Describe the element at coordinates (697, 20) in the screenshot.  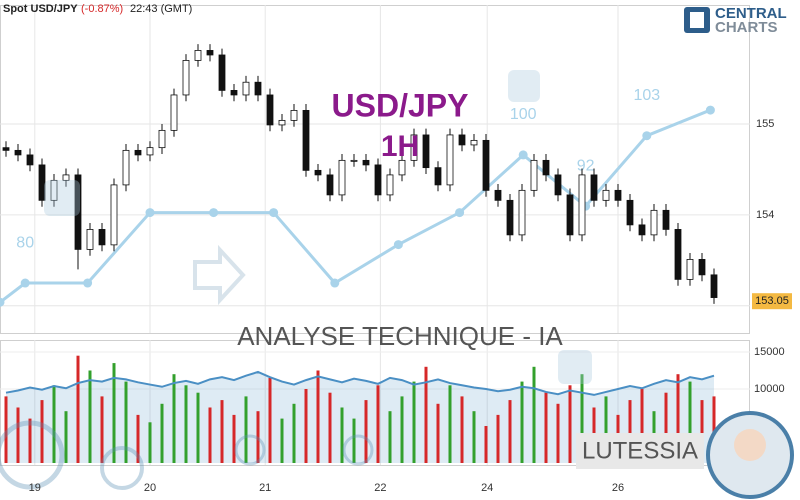
I see `logo-icon-inner` at that location.